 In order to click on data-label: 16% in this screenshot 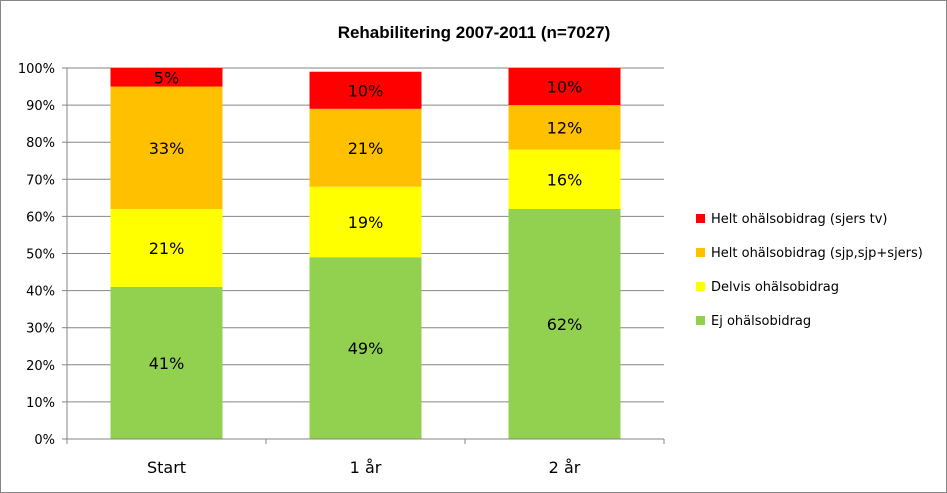, I will do `click(565, 179)`.